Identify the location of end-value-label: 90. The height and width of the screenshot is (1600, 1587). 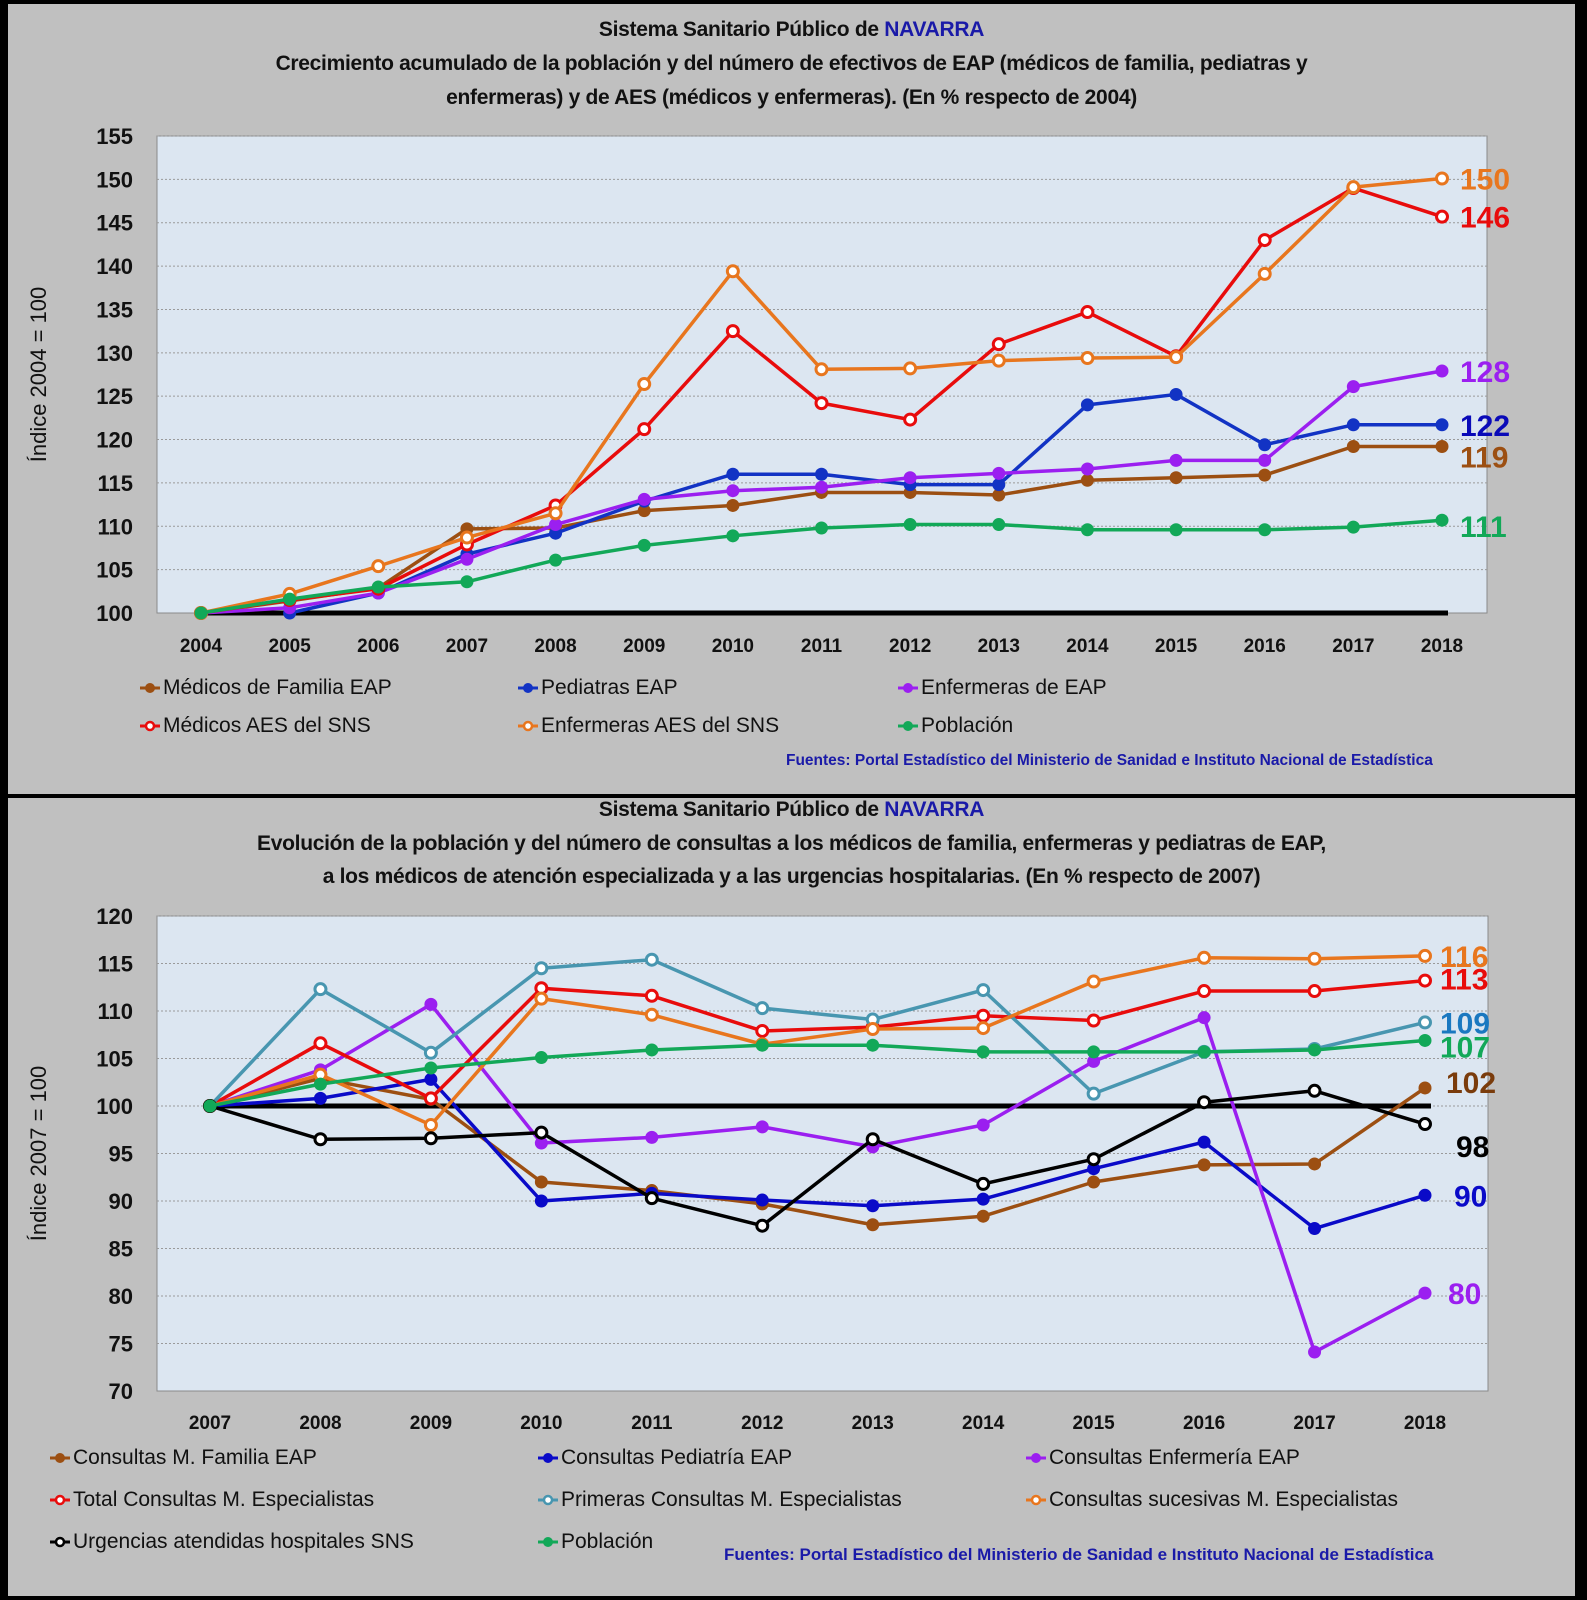
(1470, 1196).